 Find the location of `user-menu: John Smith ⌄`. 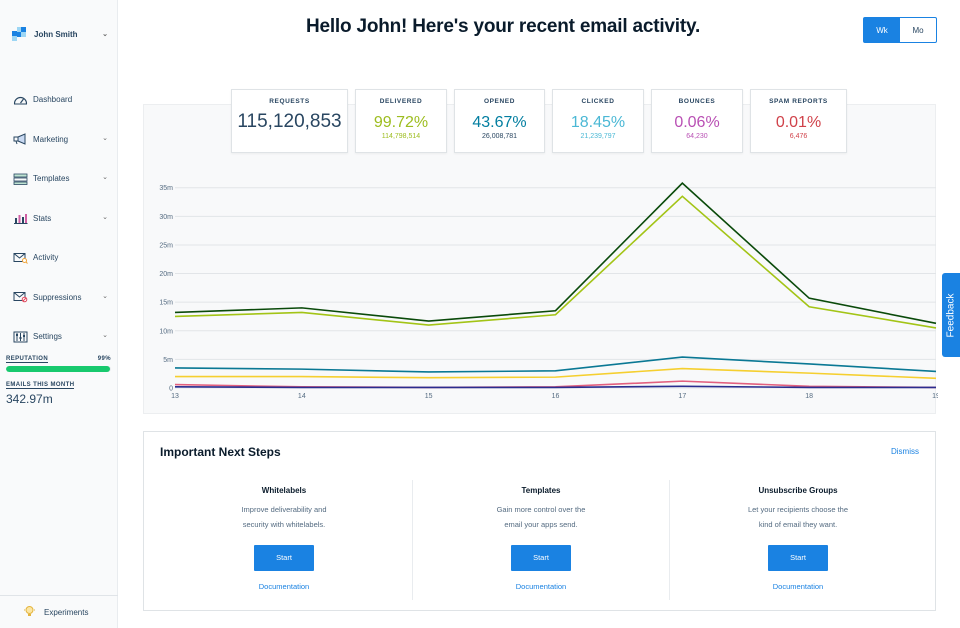

user-menu: John Smith ⌄ is located at coordinates (62, 34).